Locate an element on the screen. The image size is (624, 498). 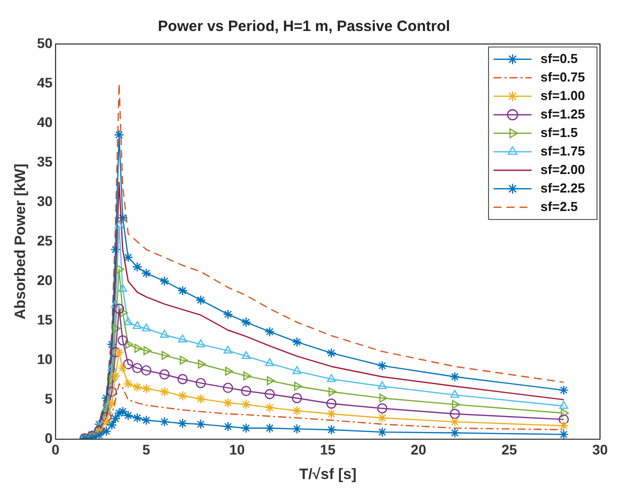
y-tick-label: 25 is located at coordinates (44, 240).